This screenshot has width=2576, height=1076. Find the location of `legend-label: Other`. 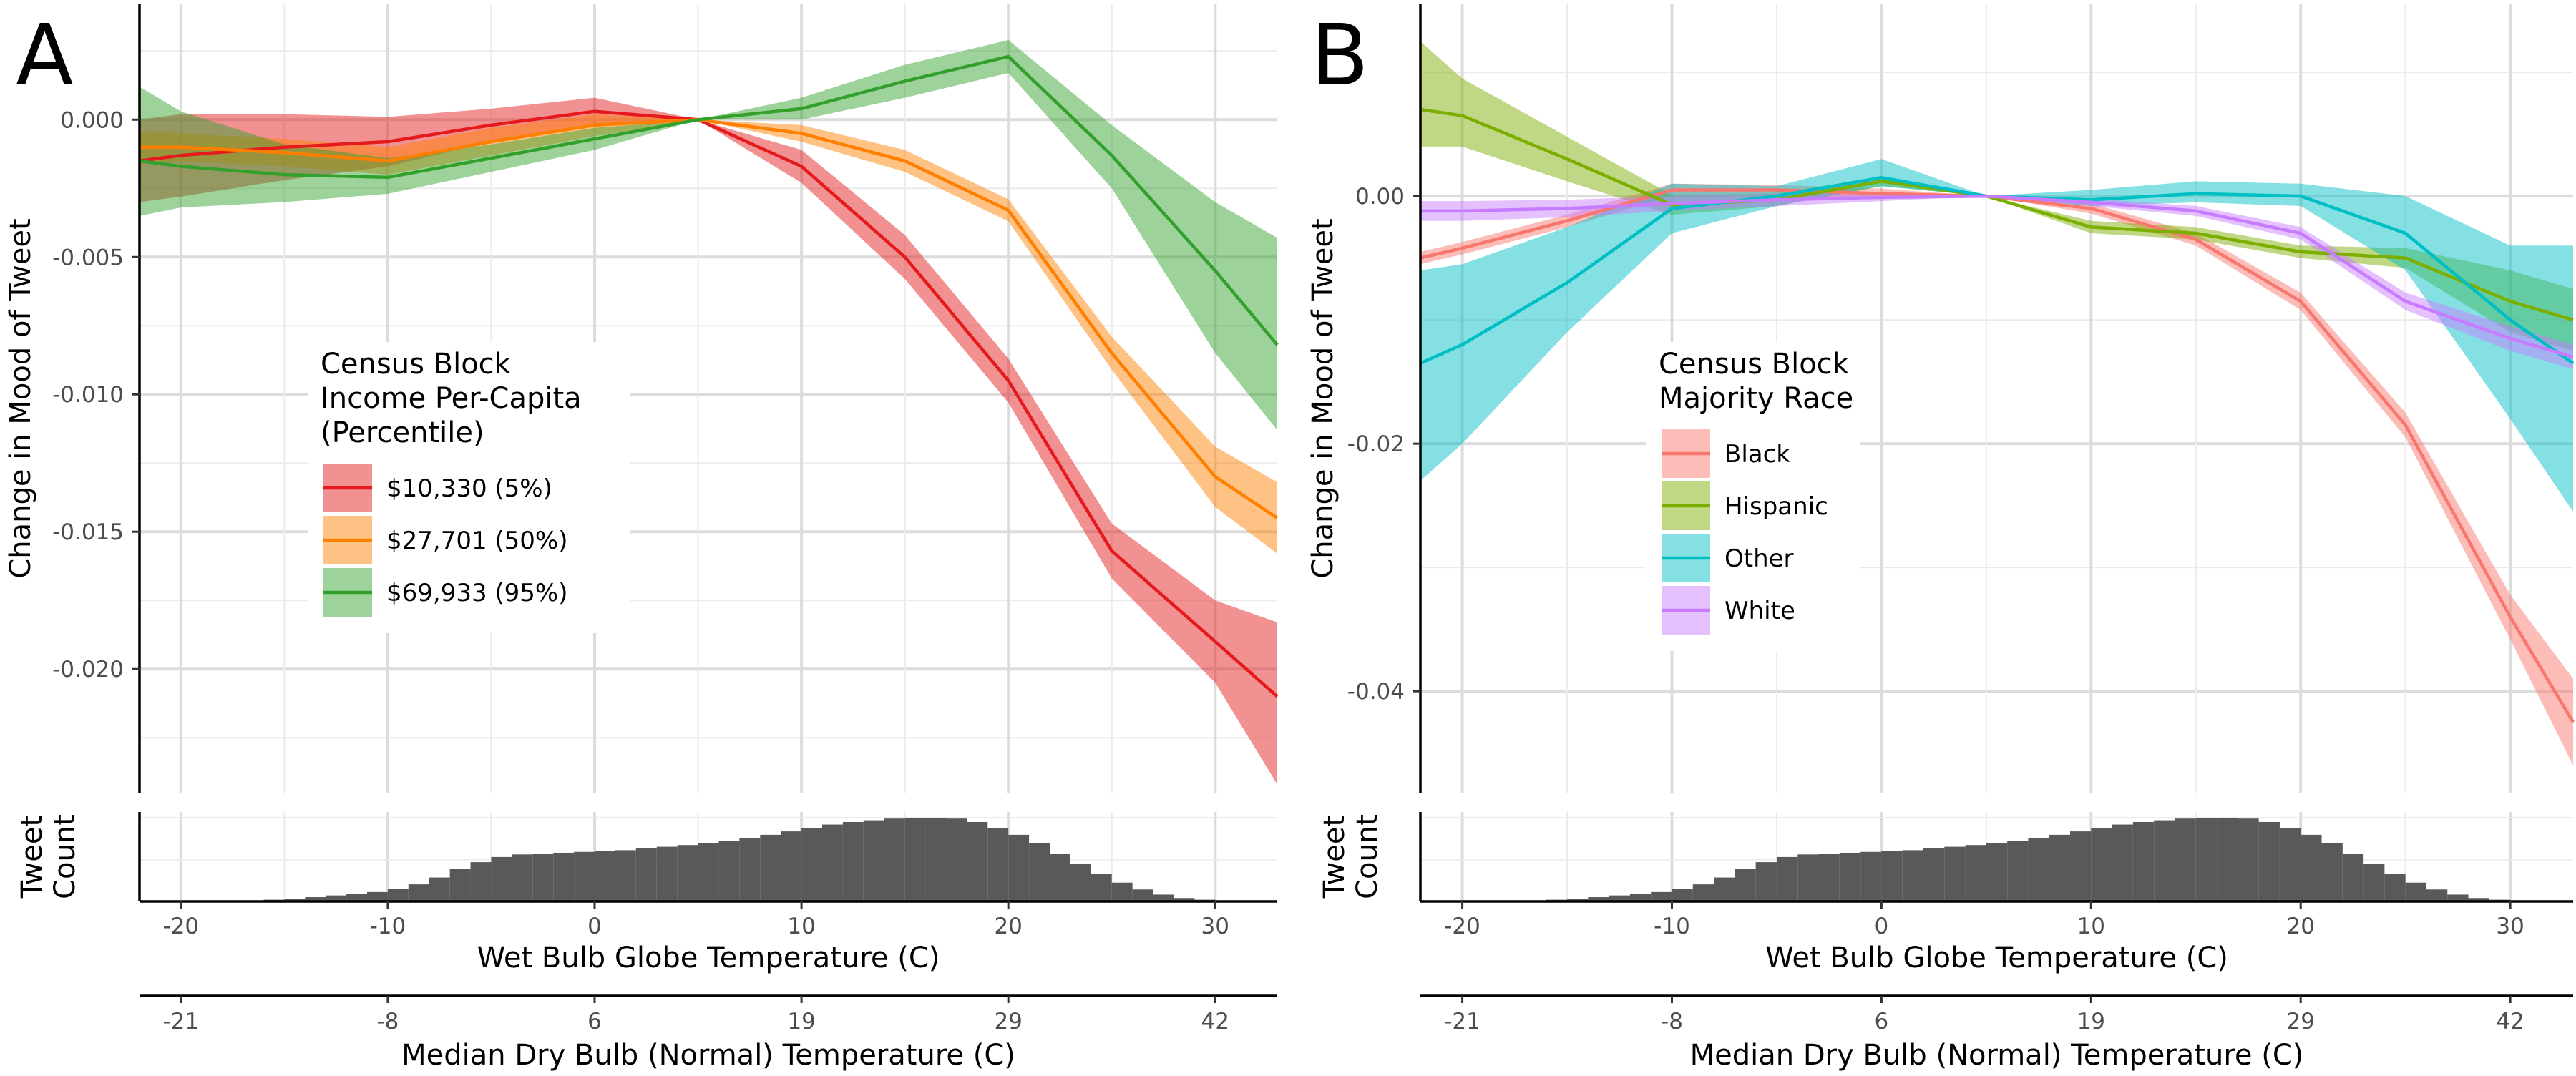

legend-label: Other is located at coordinates (1759, 558).